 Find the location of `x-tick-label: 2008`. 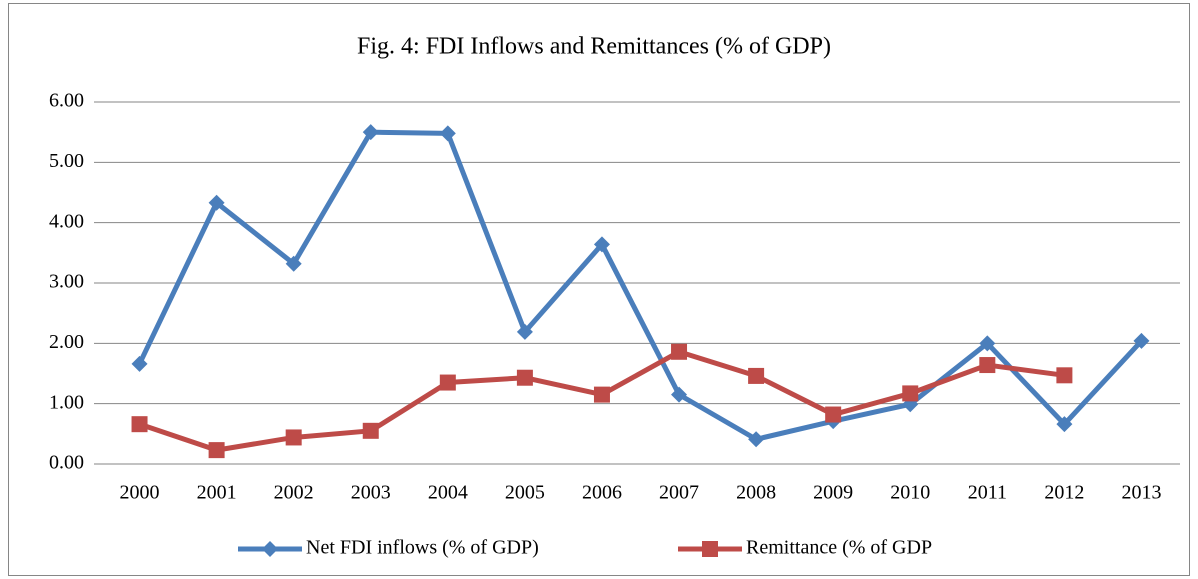

x-tick-label: 2008 is located at coordinates (756, 493).